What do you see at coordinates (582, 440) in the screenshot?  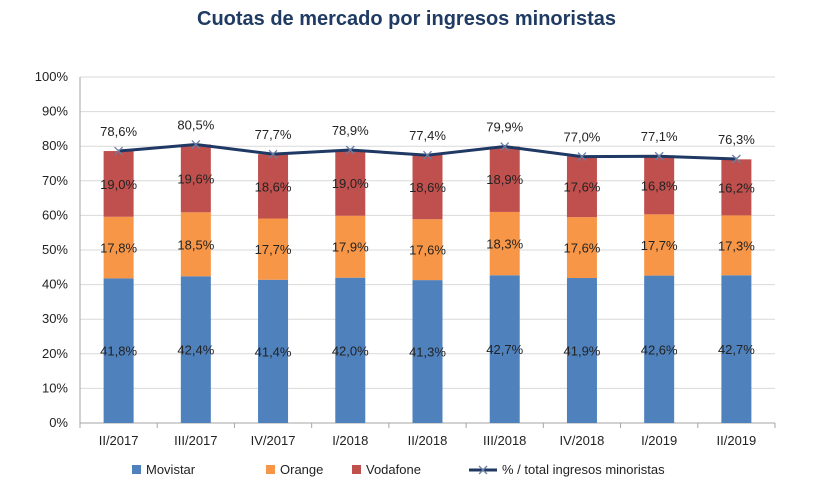 I see `x-tick-label: IV/2018` at bounding box center [582, 440].